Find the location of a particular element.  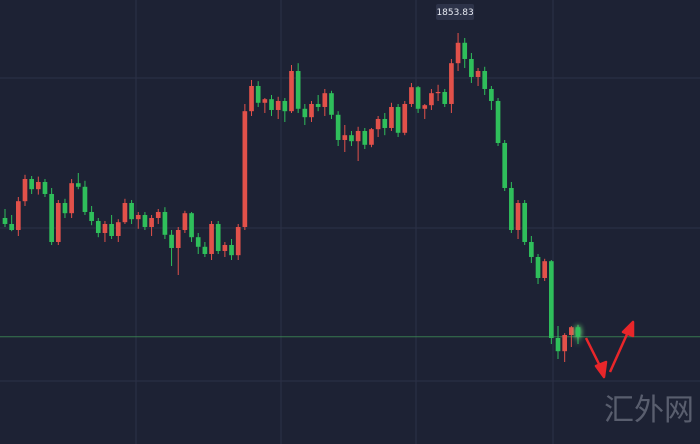

high-label: 1853.83 is located at coordinates (454, 13).